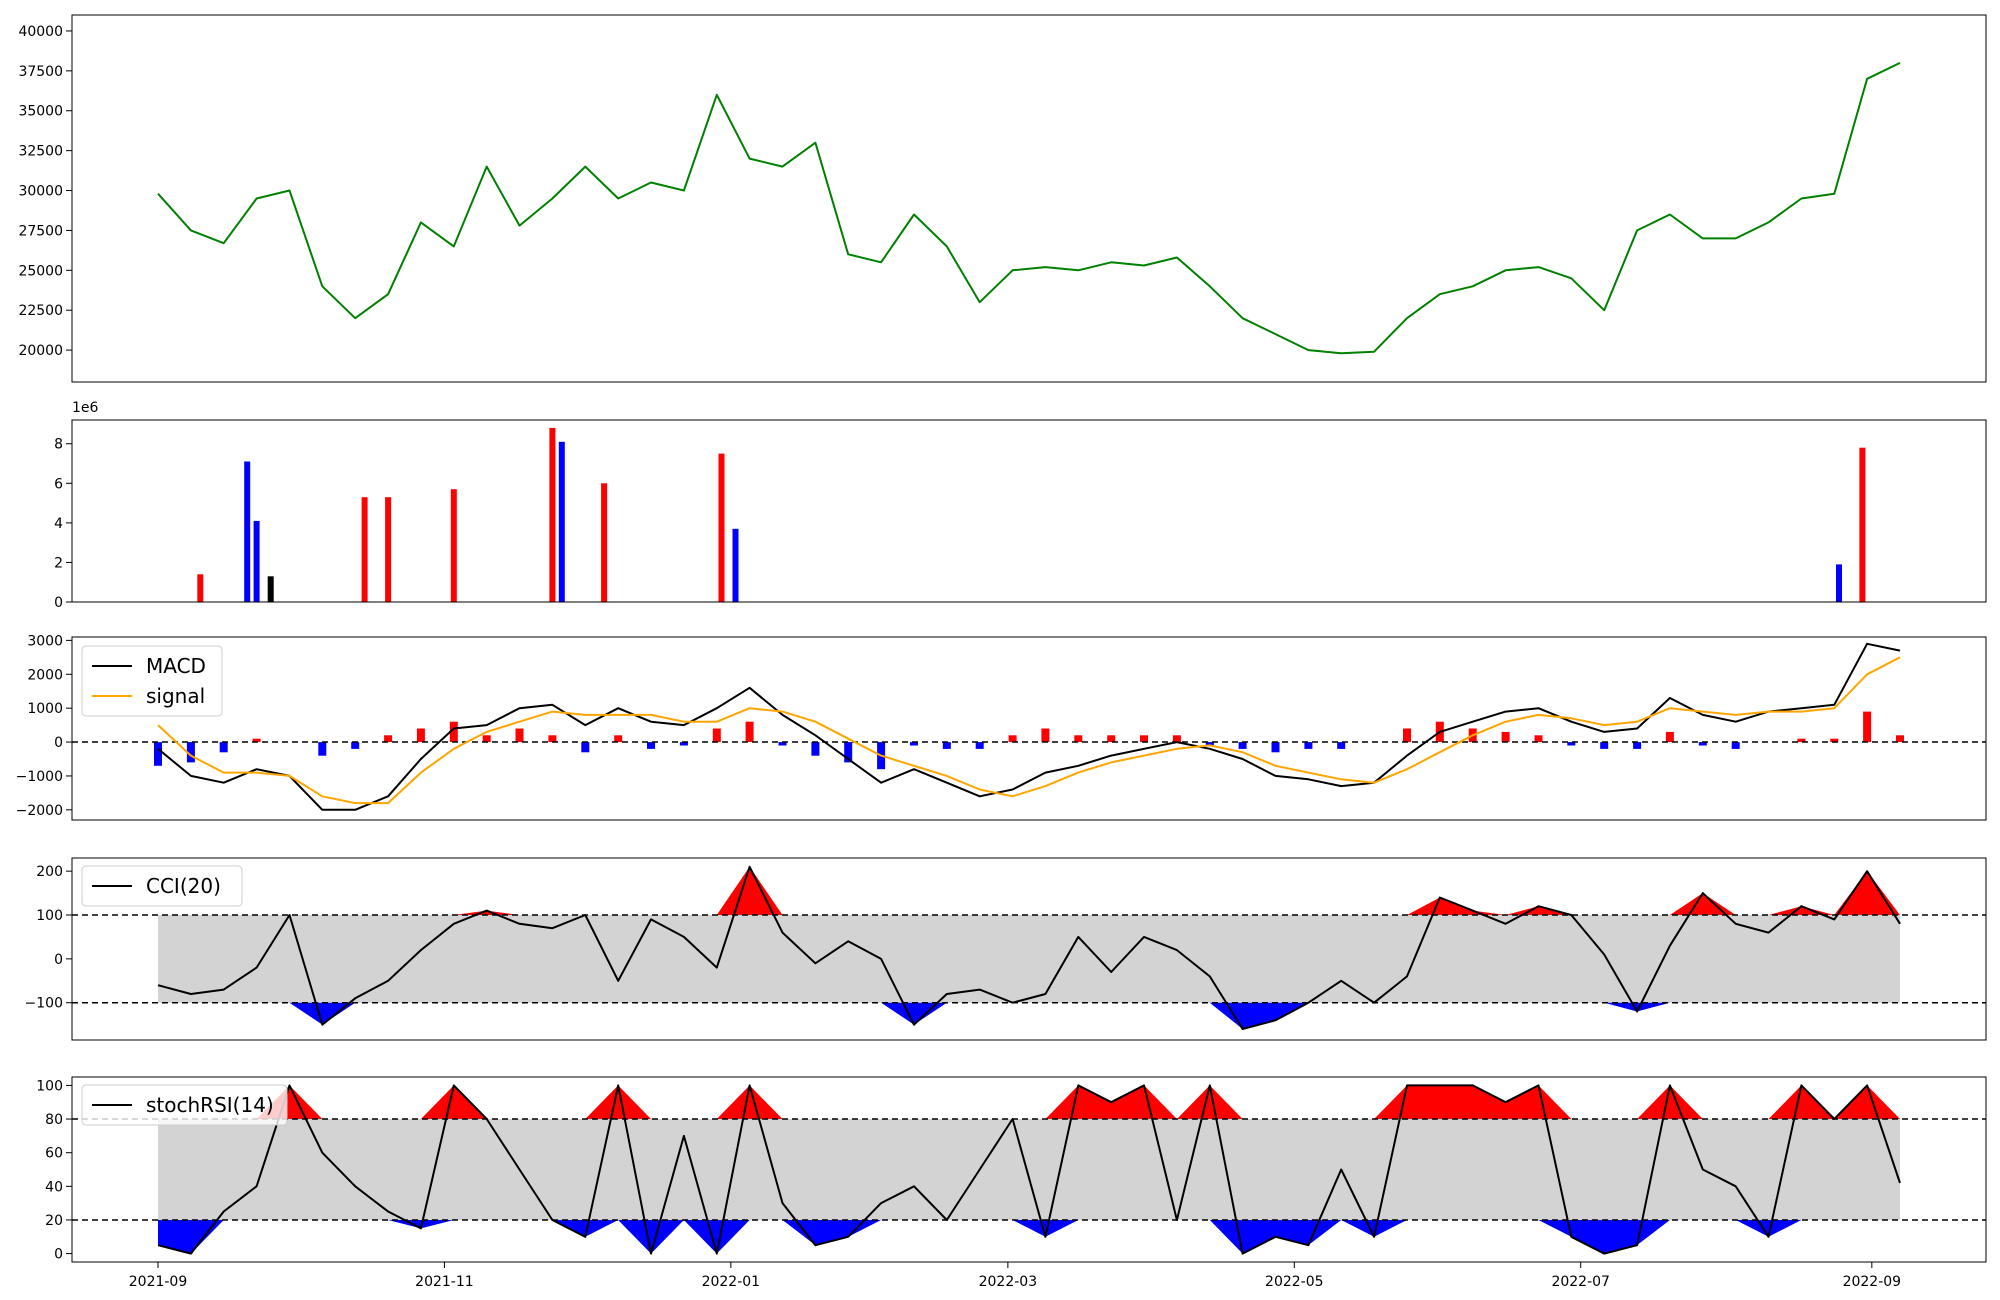 This screenshot has height=1300, width=2000. What do you see at coordinates (40, 32) in the screenshot?
I see `y-tick-label: 40000` at bounding box center [40, 32].